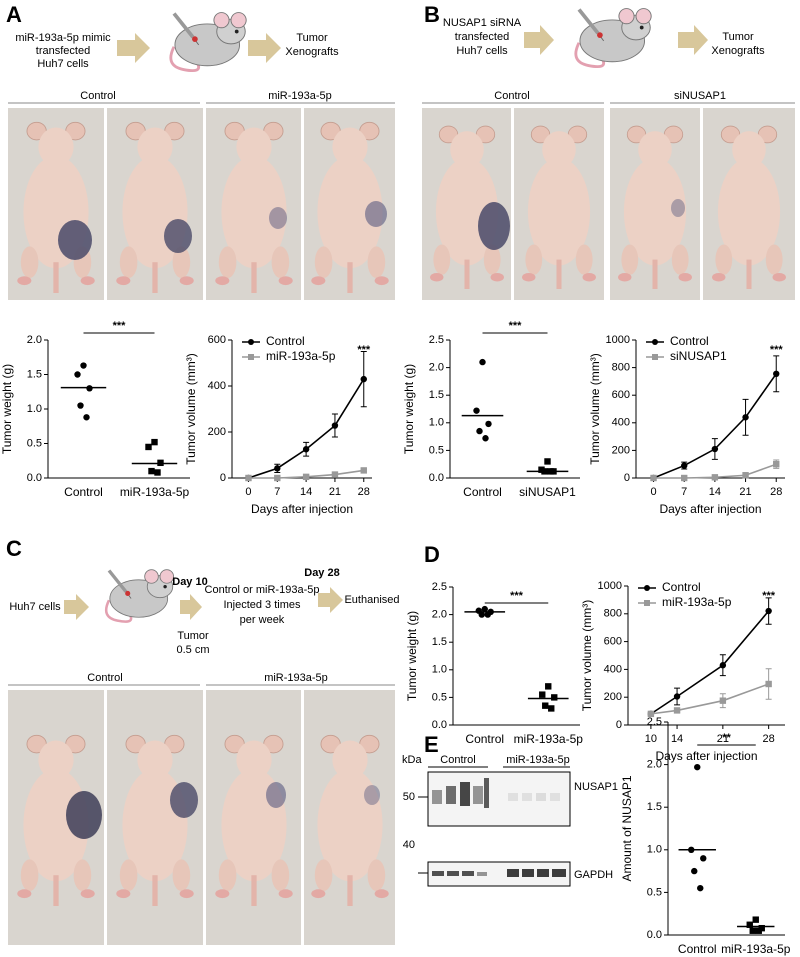 The height and width of the screenshot is (957, 800). What do you see at coordinates (285, 341) in the screenshot?
I see `legend-label: Control` at bounding box center [285, 341].